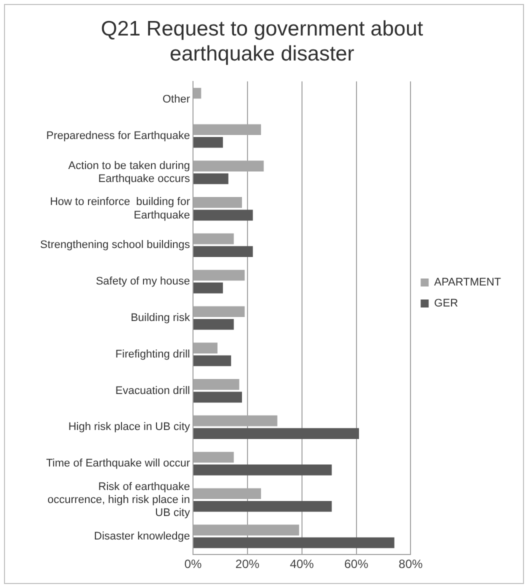 Image resolution: width=528 pixels, height=588 pixels. What do you see at coordinates (446, 304) in the screenshot?
I see `legend-label: GER` at bounding box center [446, 304].